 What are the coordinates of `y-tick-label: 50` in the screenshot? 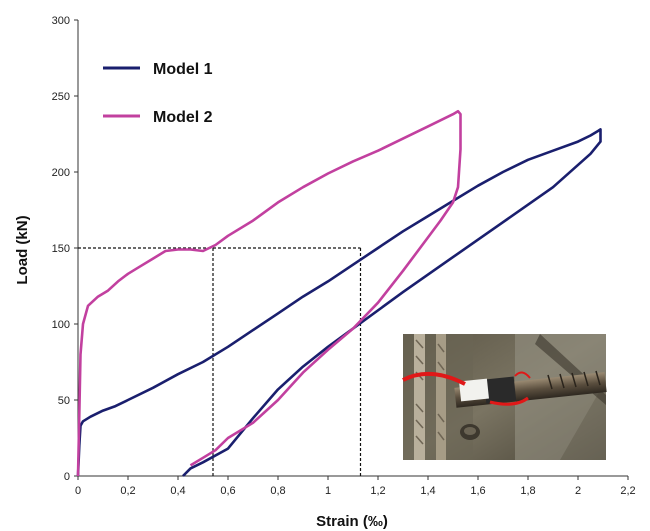 It's located at (64, 401).